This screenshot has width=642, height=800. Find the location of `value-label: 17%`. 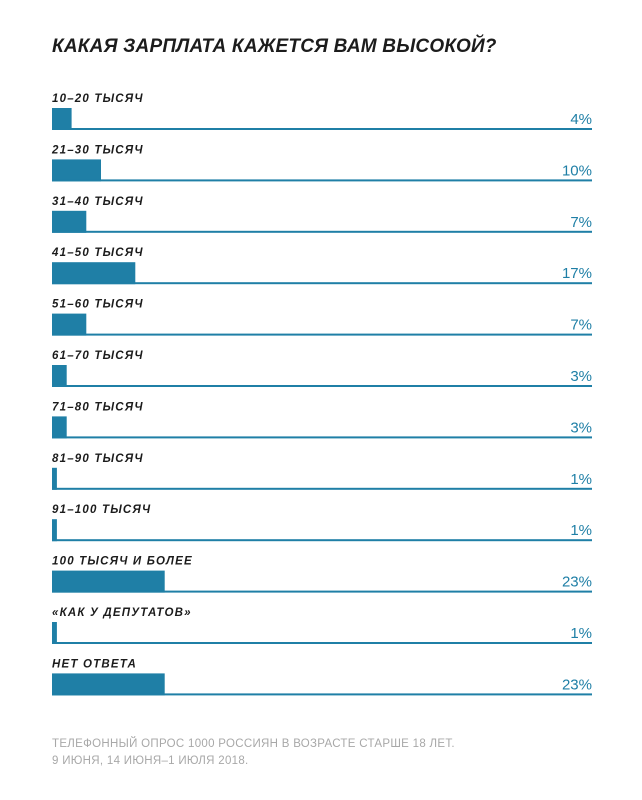

value-label: 17% is located at coordinates (577, 273).